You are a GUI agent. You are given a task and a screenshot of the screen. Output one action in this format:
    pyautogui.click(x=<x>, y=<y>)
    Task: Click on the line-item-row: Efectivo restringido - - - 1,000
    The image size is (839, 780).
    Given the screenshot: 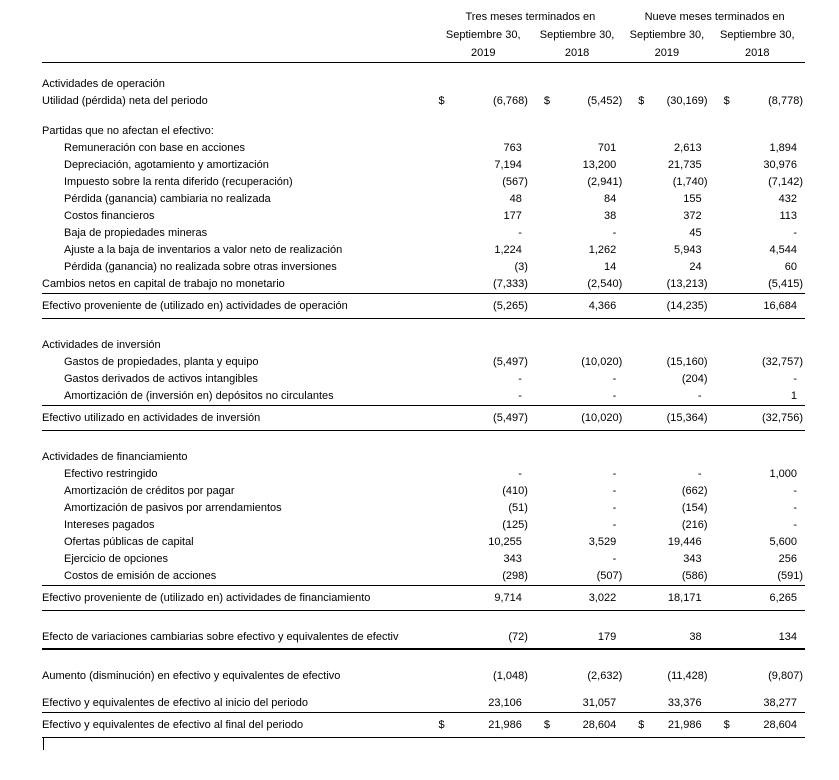 What is the action you would take?
    pyautogui.click(x=423, y=474)
    